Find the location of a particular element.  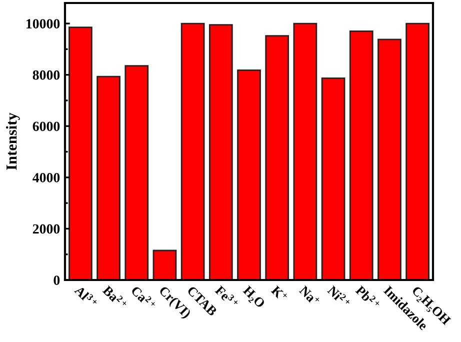

y-tick-label: 10000 is located at coordinates (43, 23).